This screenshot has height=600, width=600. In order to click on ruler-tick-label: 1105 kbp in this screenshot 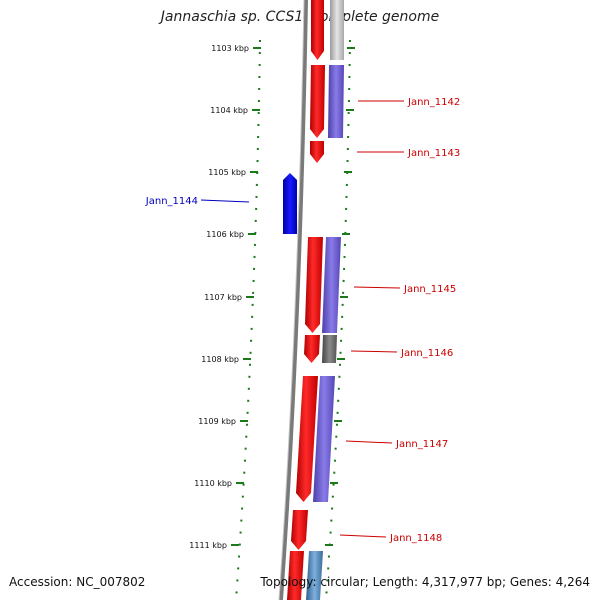, I will do `click(227, 172)`.